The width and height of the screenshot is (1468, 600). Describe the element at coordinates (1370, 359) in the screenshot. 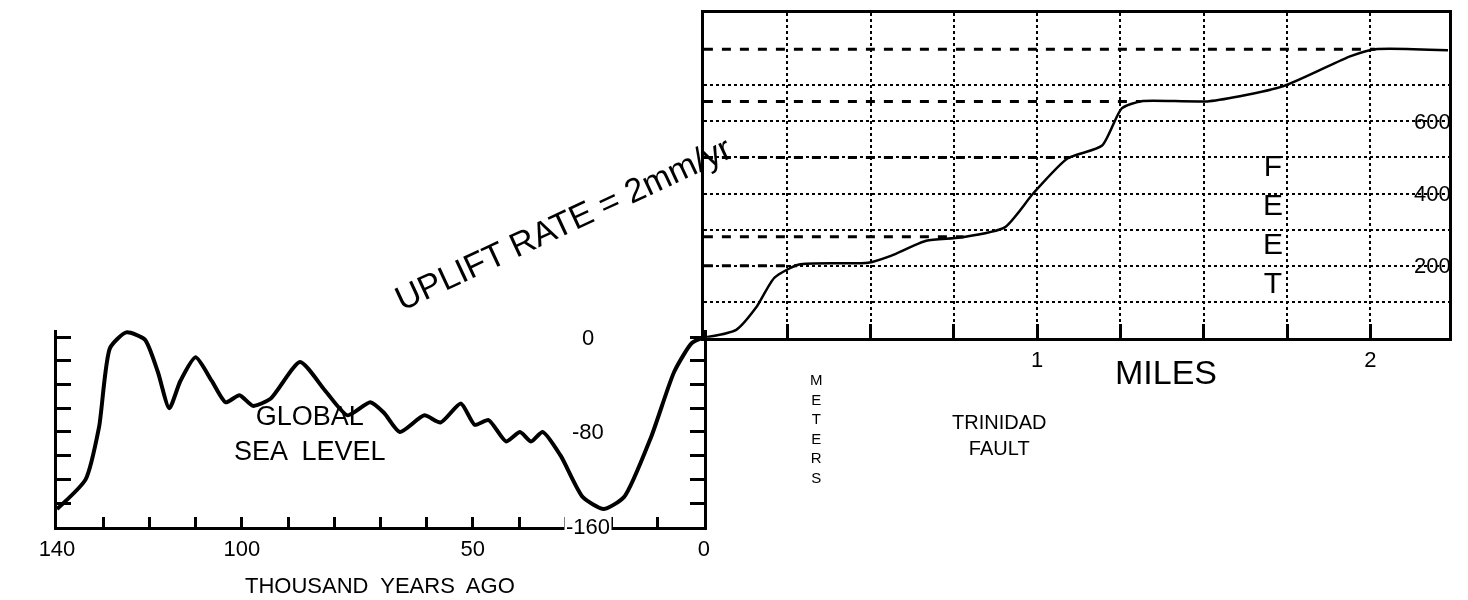

I see `x-tick-label: 2` at that location.